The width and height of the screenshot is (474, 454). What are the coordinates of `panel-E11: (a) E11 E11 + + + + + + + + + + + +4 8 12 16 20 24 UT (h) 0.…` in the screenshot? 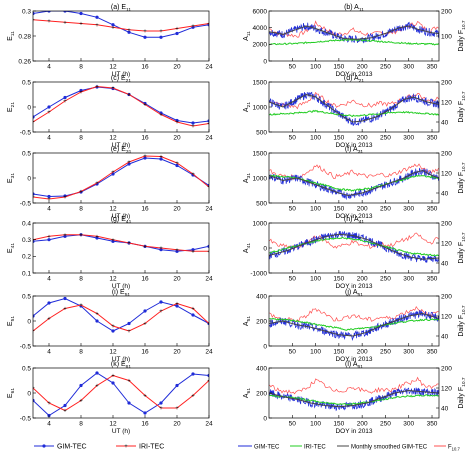 It's located at (110, 41).